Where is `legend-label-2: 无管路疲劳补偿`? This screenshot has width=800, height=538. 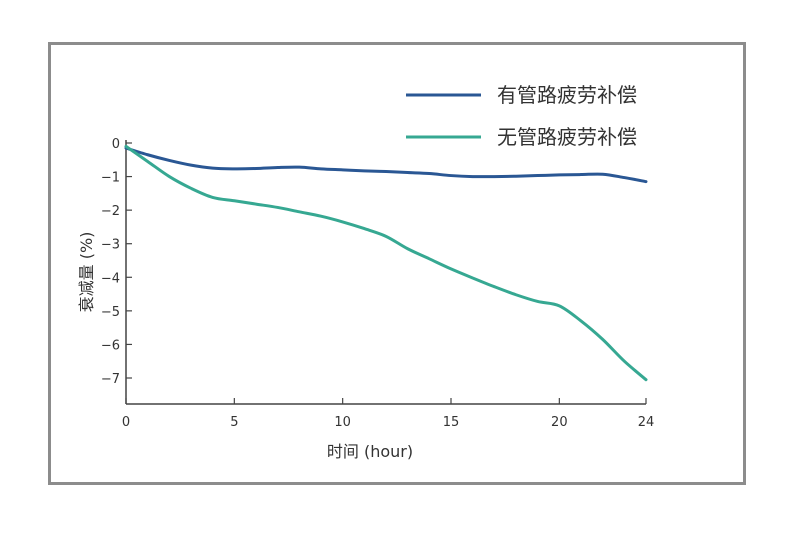 legend-label-2: 无管路疲劳补偿 is located at coordinates (567, 137).